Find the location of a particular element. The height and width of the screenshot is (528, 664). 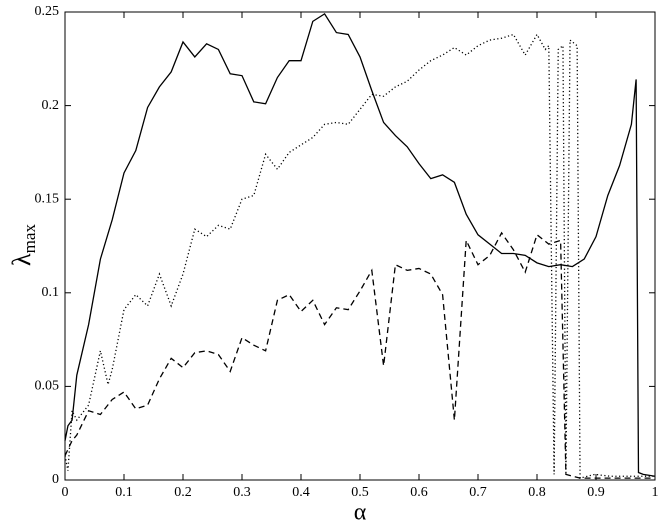

x-tick-label: 0 is located at coordinates (65, 492).